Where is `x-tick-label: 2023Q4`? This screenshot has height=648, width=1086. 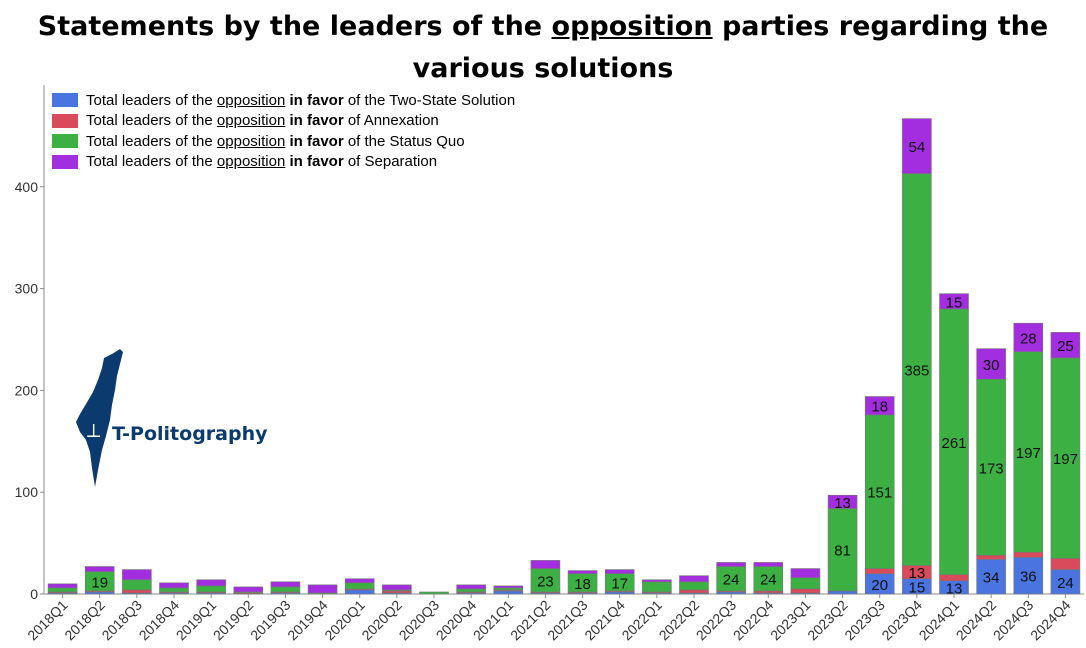
x-tick-label: 2023Q4 is located at coordinates (901, 620).